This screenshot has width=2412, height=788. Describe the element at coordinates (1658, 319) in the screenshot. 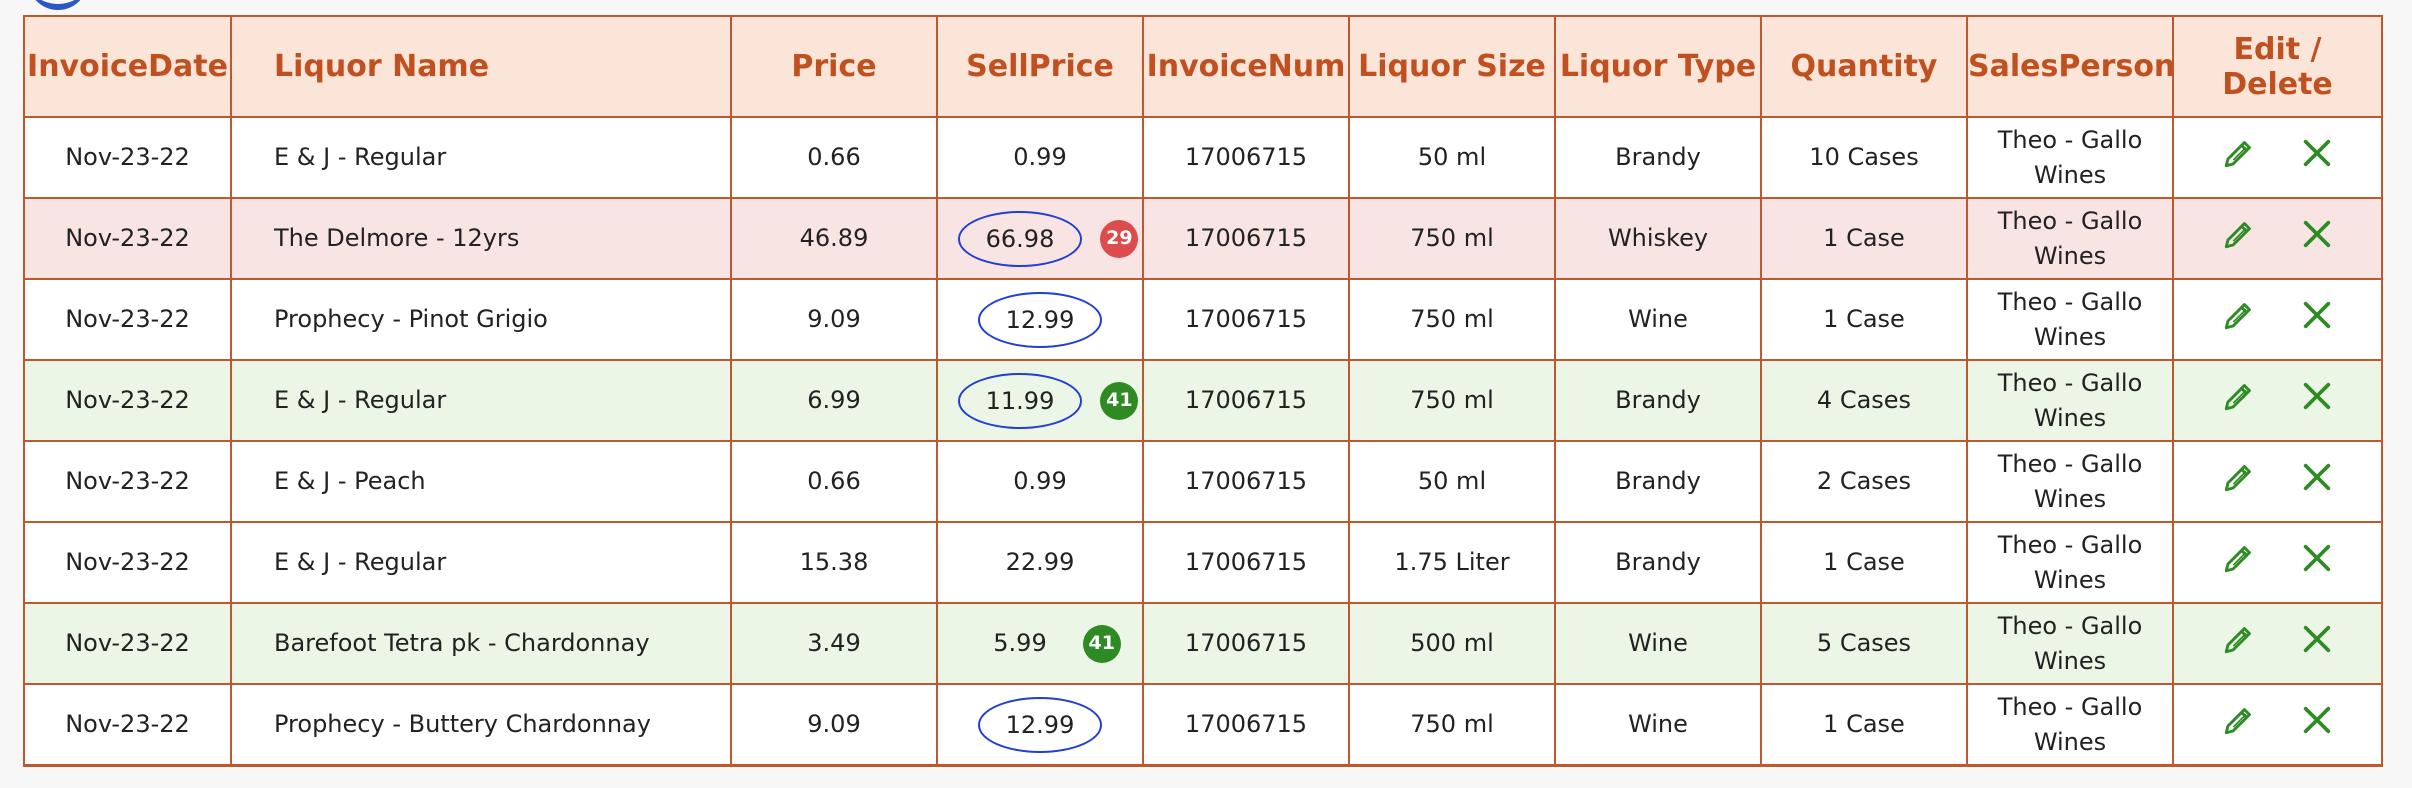

I see `cell-liquor-type: Wine` at that location.